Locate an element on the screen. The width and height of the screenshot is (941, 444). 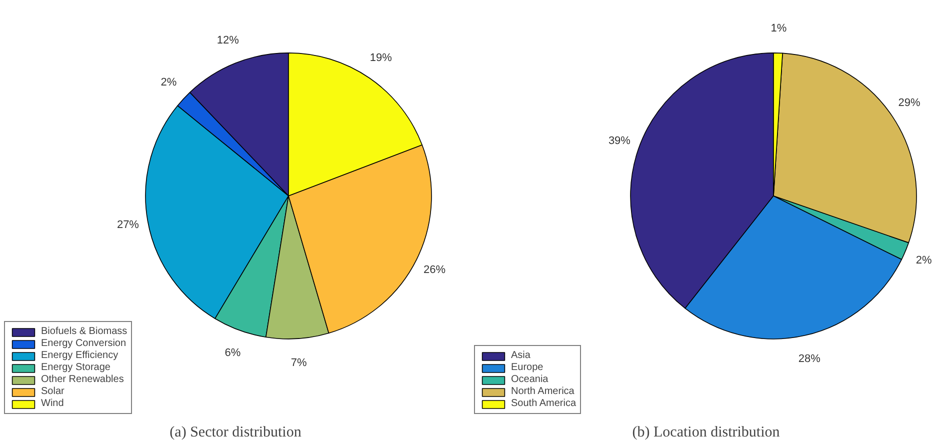
data-label: 27% is located at coordinates (128, 224).